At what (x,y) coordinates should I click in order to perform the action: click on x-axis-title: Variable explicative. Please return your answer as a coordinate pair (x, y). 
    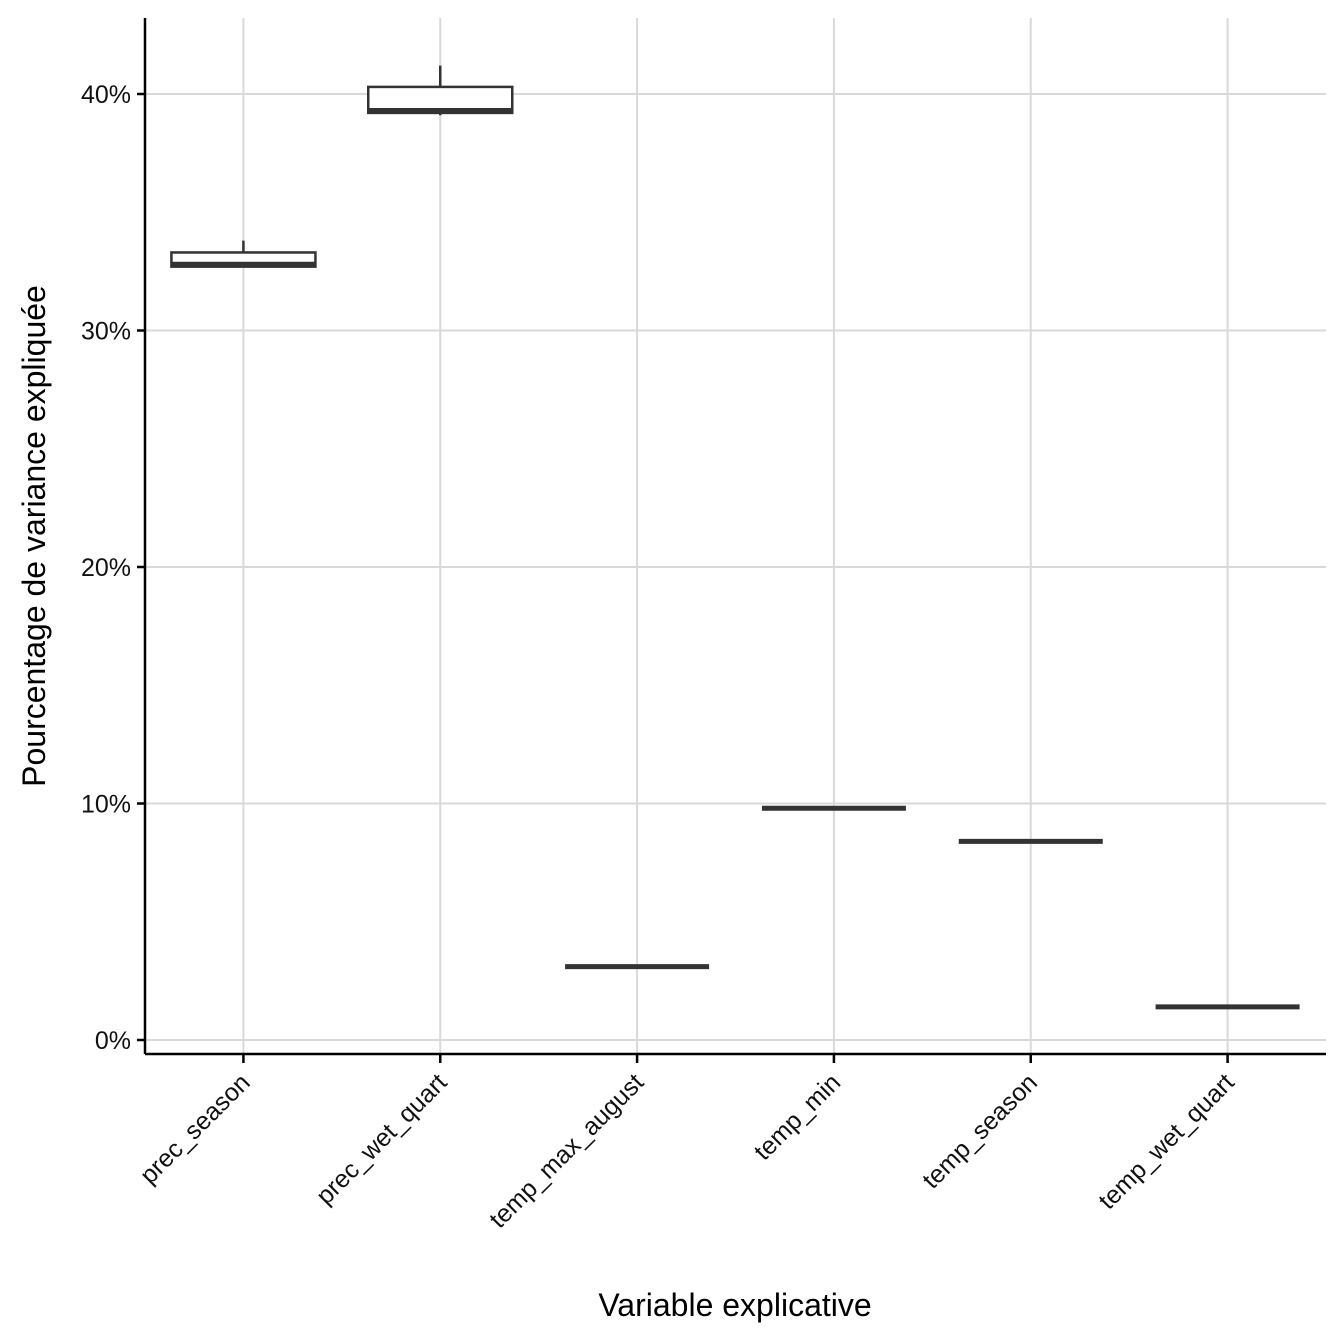
    Looking at the image, I should click on (734, 1305).